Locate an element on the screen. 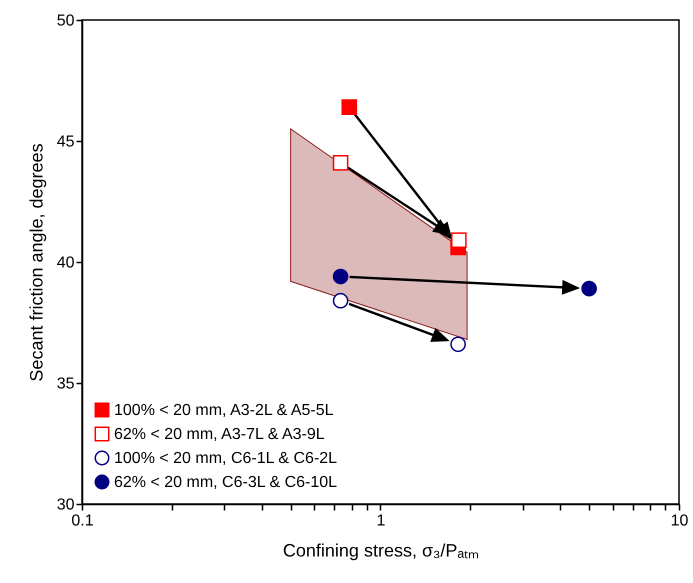  y-tick-label: 40 is located at coordinates (65, 263).